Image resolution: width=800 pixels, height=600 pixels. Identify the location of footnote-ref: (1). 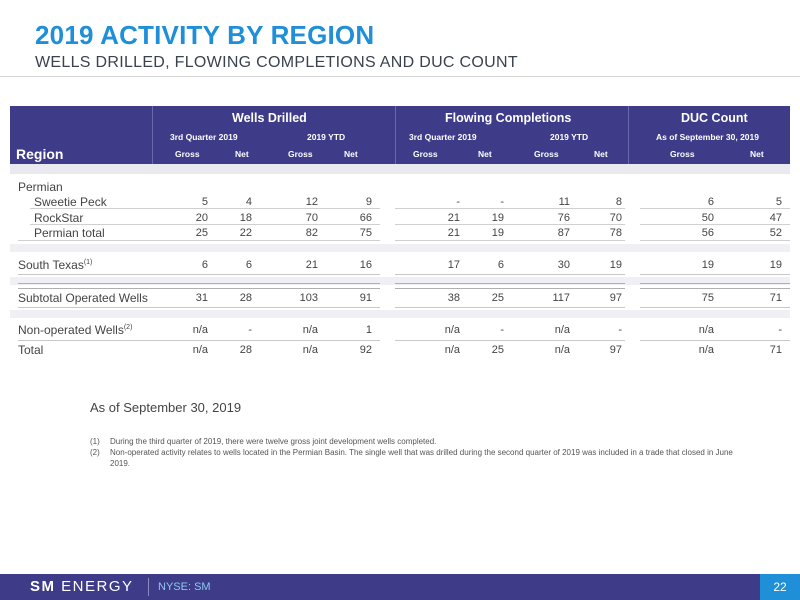
(88, 262).